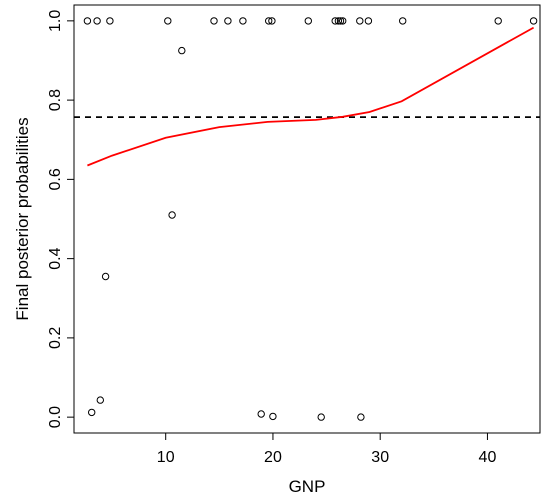 The image size is (546, 498). Describe the element at coordinates (273, 457) in the screenshot. I see `x-tick-label: 20` at that location.